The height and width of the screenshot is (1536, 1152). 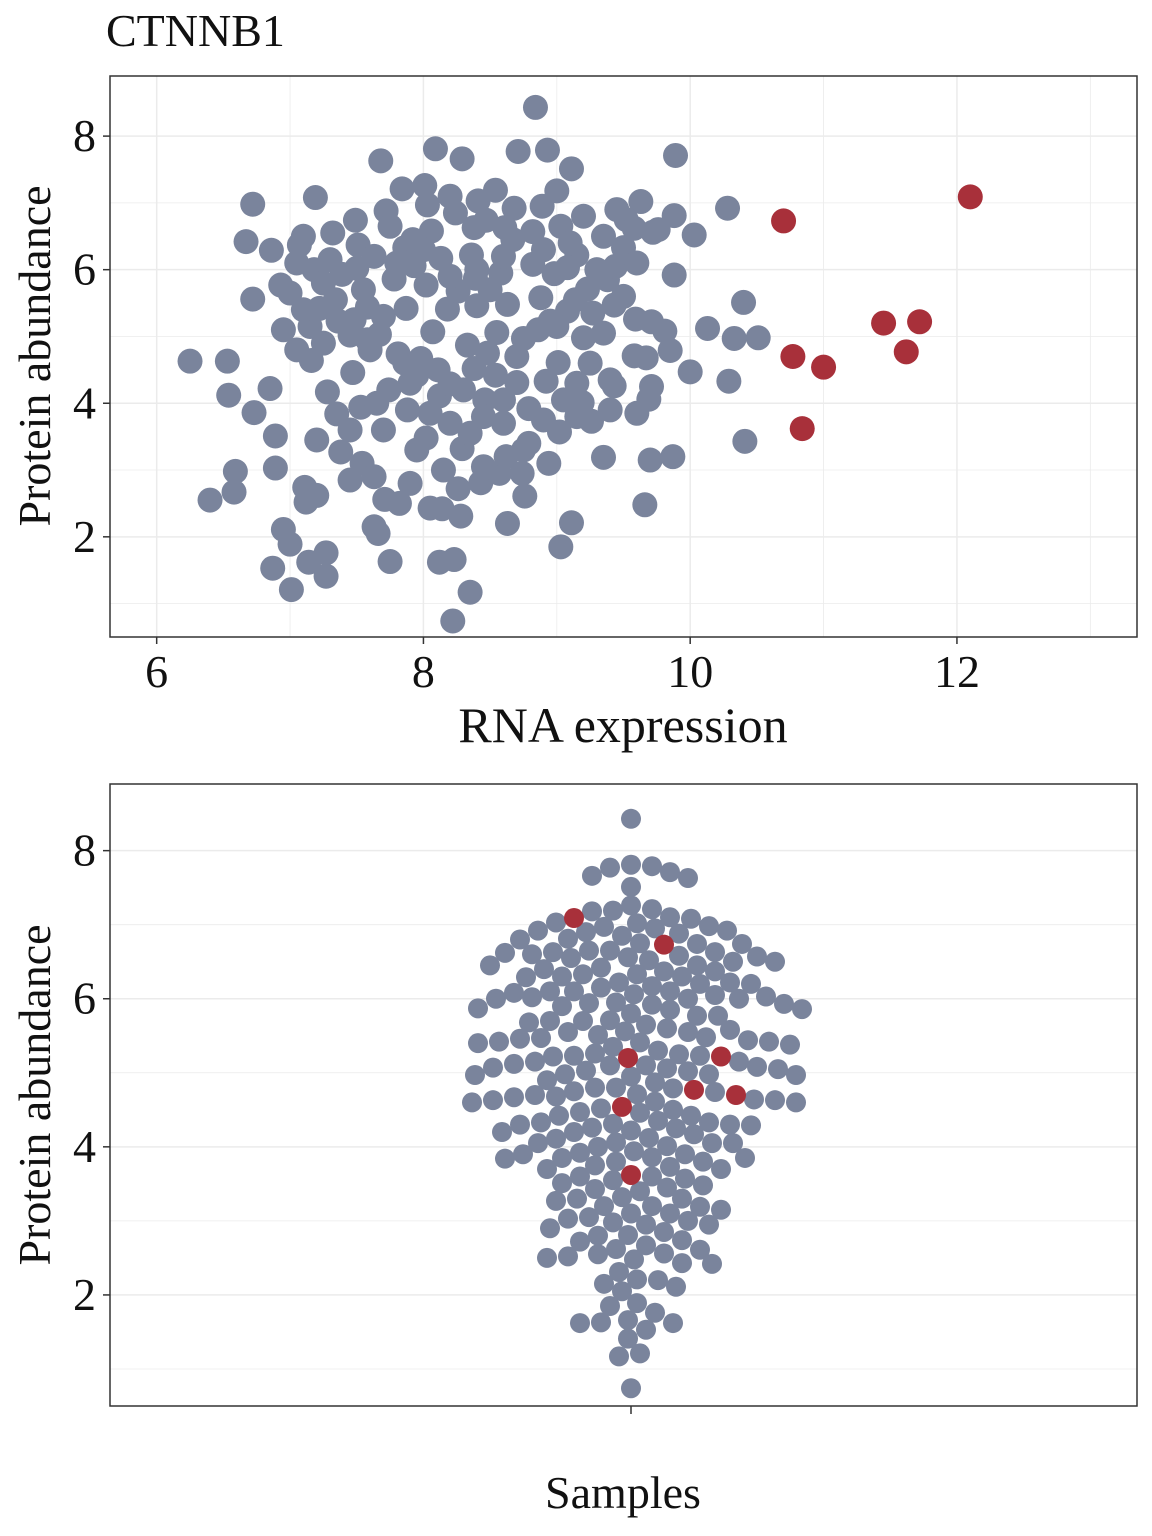 I want to click on bottom-x-axis-label: Samples, so click(x=623, y=1492).